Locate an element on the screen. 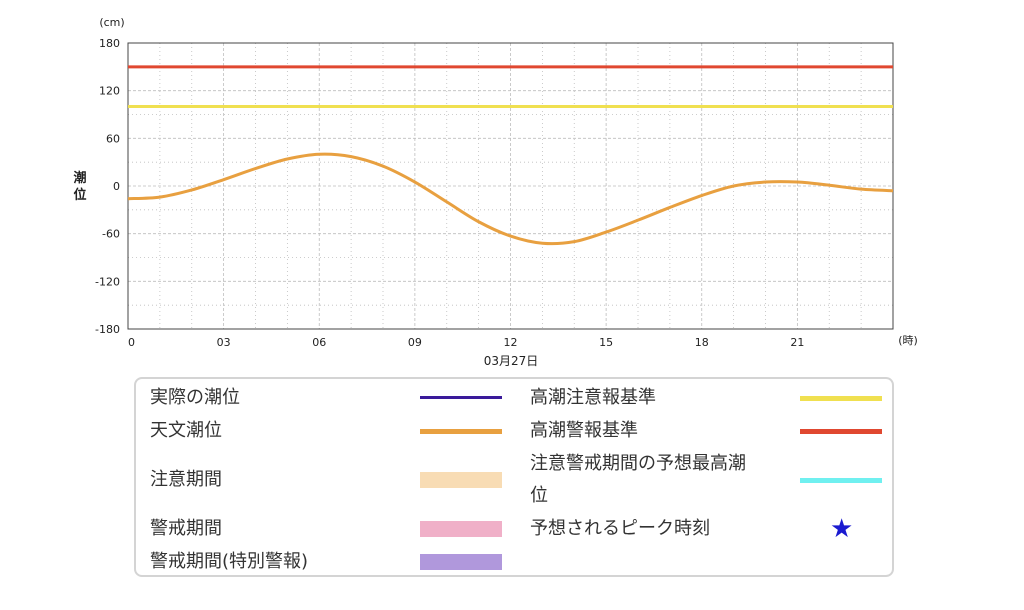 This screenshot has width=1024, height=610. legend-label: 警戒期間 is located at coordinates (186, 528).